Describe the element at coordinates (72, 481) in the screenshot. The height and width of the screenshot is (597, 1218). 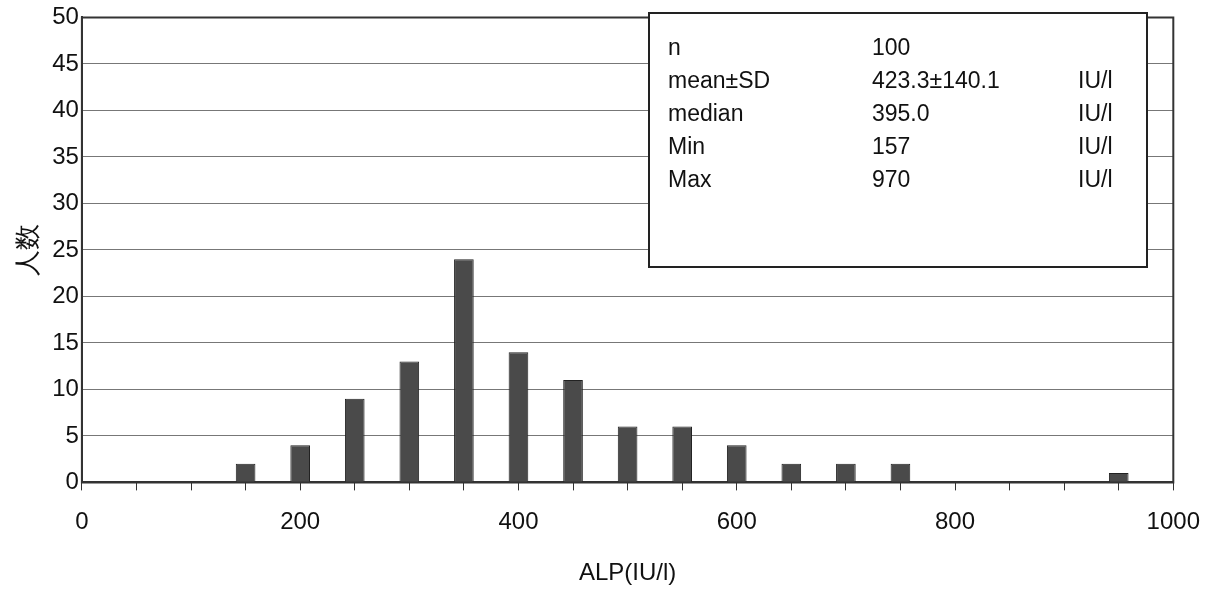
I see `y-tick-label: 0` at that location.